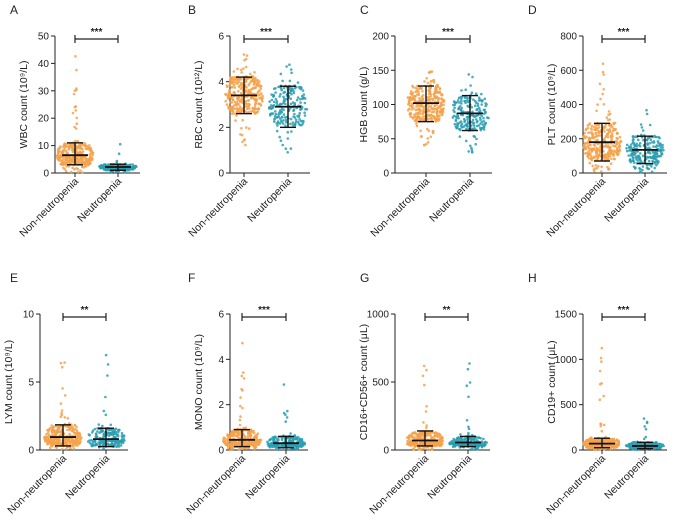  What do you see at coordinates (568, 405) in the screenshot?
I see `y-tick-label: 500` at bounding box center [568, 405].